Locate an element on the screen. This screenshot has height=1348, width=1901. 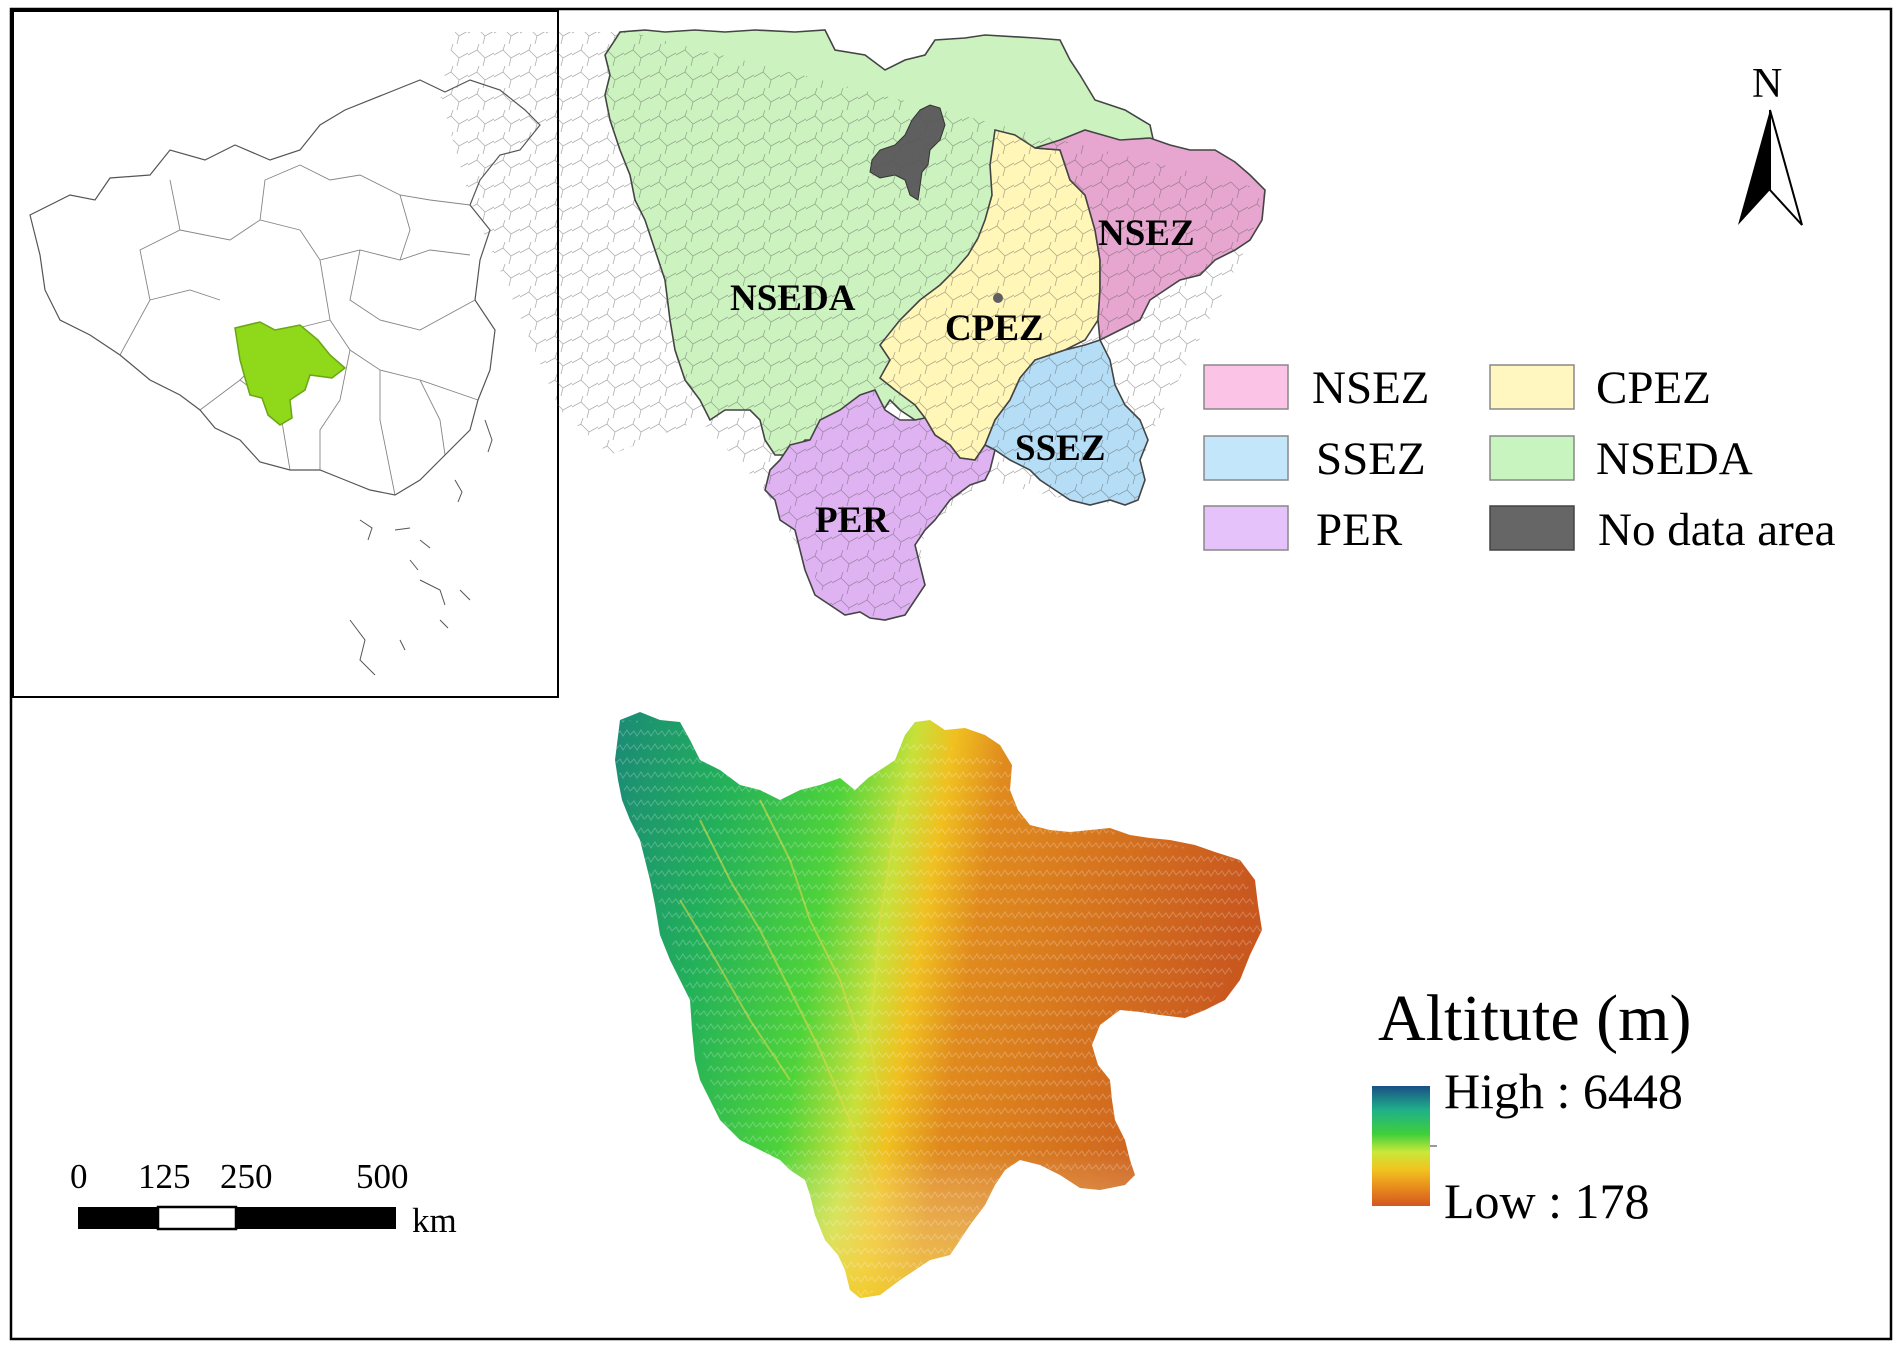
zone-label-per: PER is located at coordinates (852, 520).